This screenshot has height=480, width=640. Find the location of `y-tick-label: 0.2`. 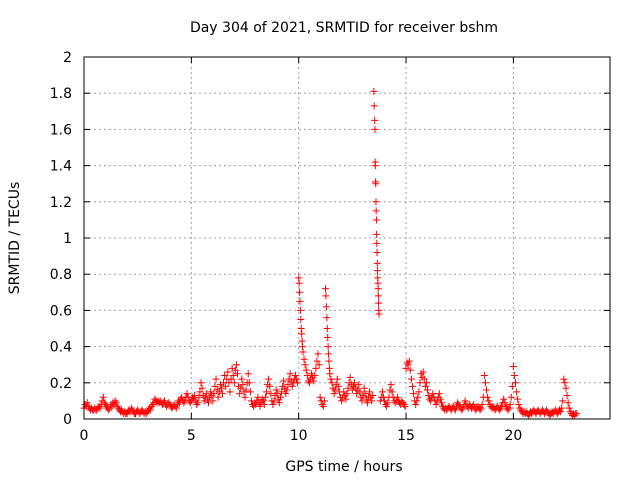

y-tick-label: 0.2 is located at coordinates (61, 384).